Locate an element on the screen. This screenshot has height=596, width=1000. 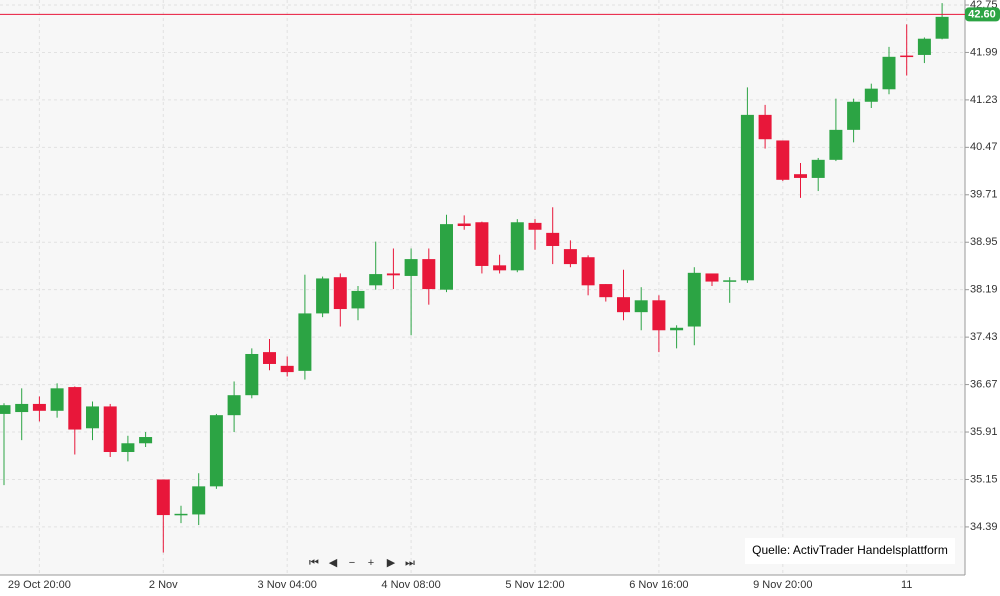
x-tick-label: 9 Nov 20:00 is located at coordinates (782, 585).